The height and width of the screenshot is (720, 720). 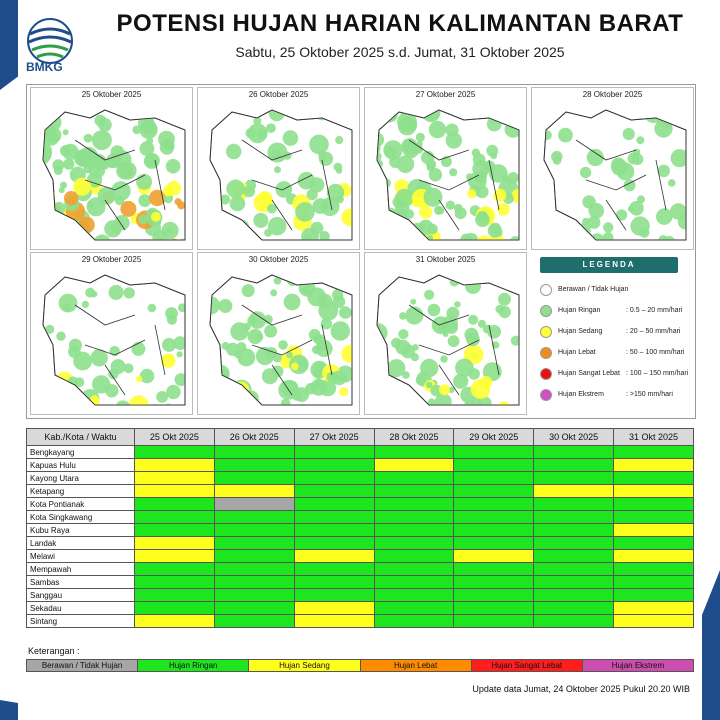 What do you see at coordinates (400, 23) in the screenshot?
I see `page-title: POTENSI HUJAN HARIAN KALIMANTAN BARAT` at bounding box center [400, 23].